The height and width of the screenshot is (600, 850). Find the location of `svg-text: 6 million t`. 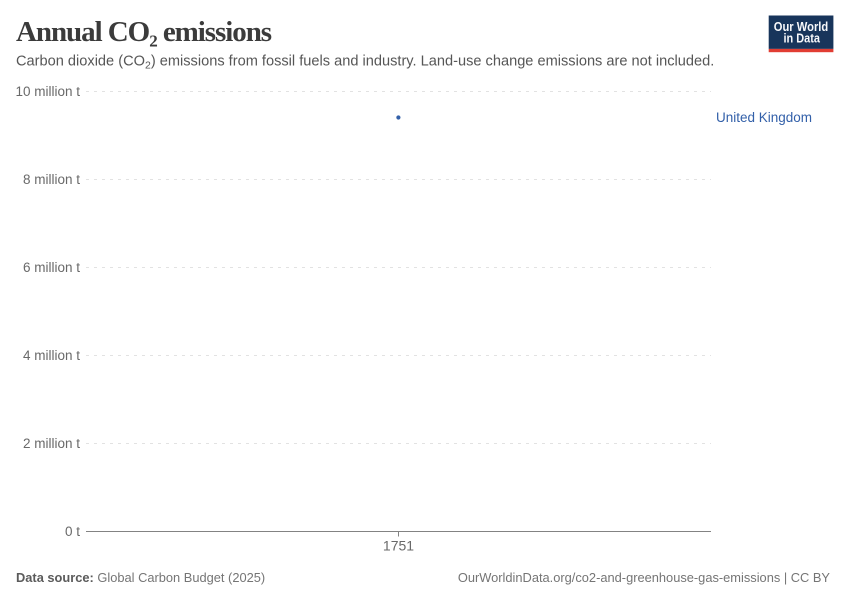

svg-text: 6 million t is located at coordinates (51, 267).